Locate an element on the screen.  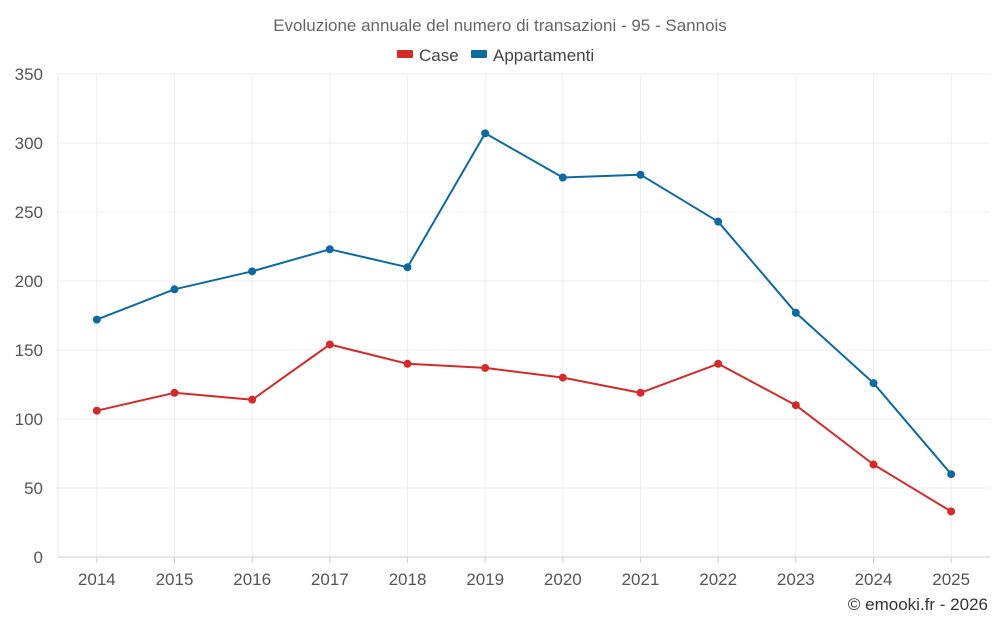
y-tick-label: 0 is located at coordinates (38, 557).